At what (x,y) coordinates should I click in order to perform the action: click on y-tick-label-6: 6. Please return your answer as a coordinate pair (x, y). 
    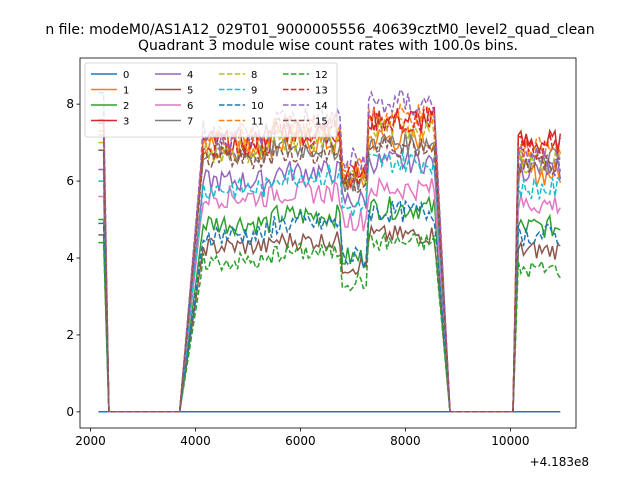
    Looking at the image, I should click on (70, 181).